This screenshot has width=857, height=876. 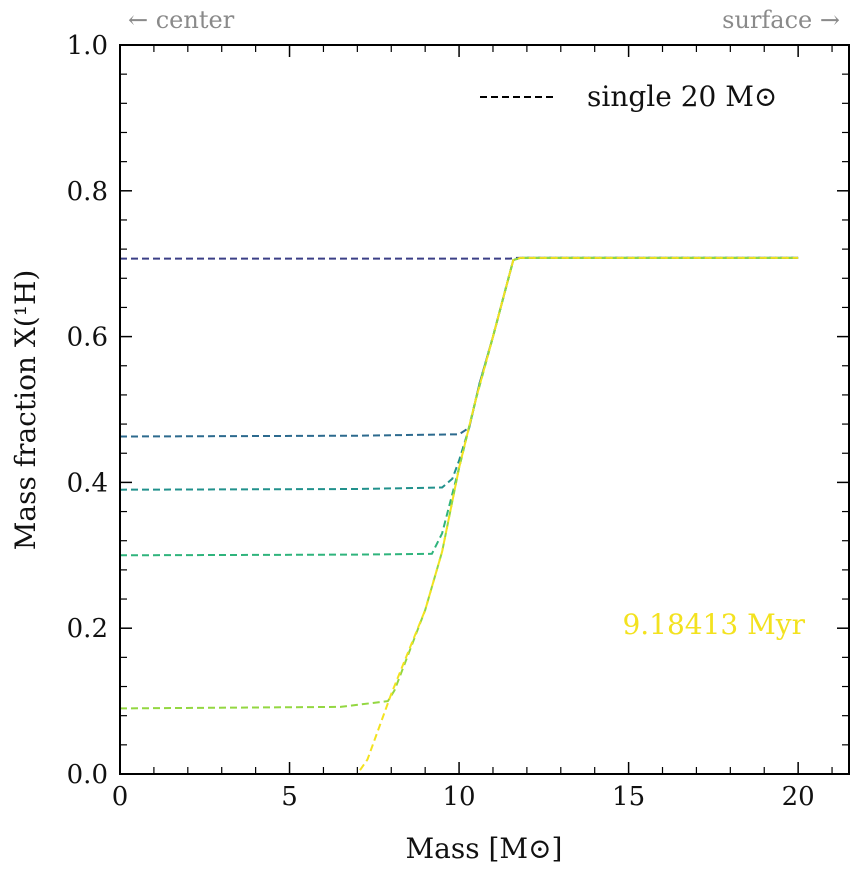 I want to click on legend: single 20 M⊙, so click(x=628, y=96).